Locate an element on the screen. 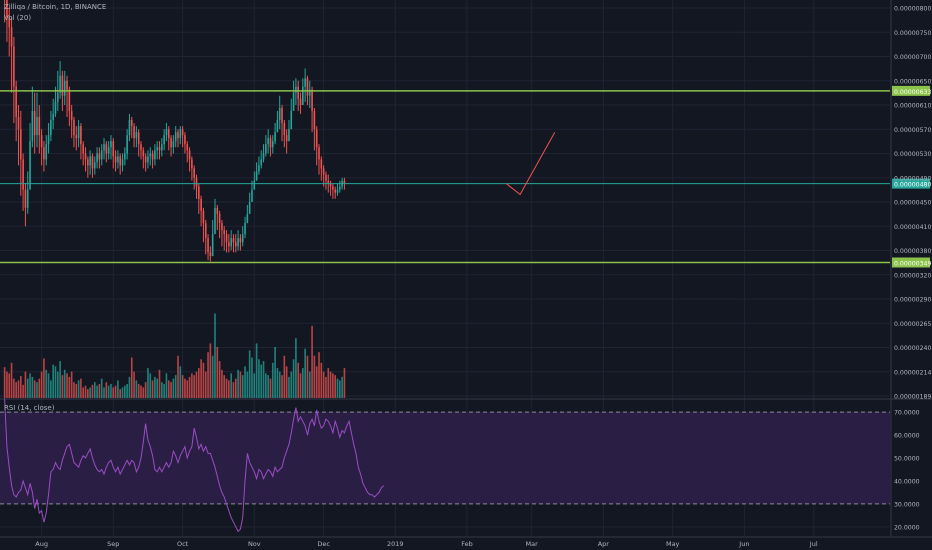  x-tick-label-3: Nov is located at coordinates (254, 544).